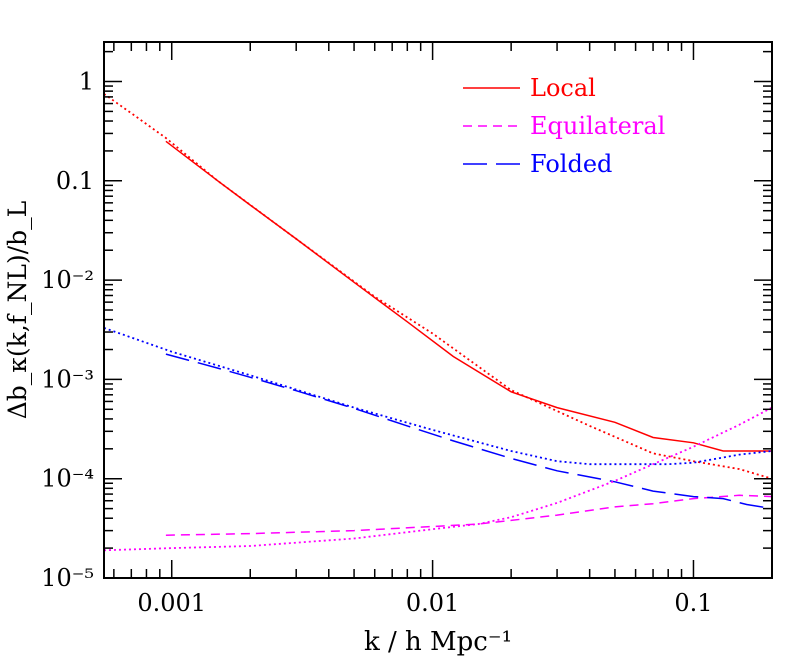 The image size is (797, 659). I want to click on y-tick-label: 10⁻², so click(67, 280).